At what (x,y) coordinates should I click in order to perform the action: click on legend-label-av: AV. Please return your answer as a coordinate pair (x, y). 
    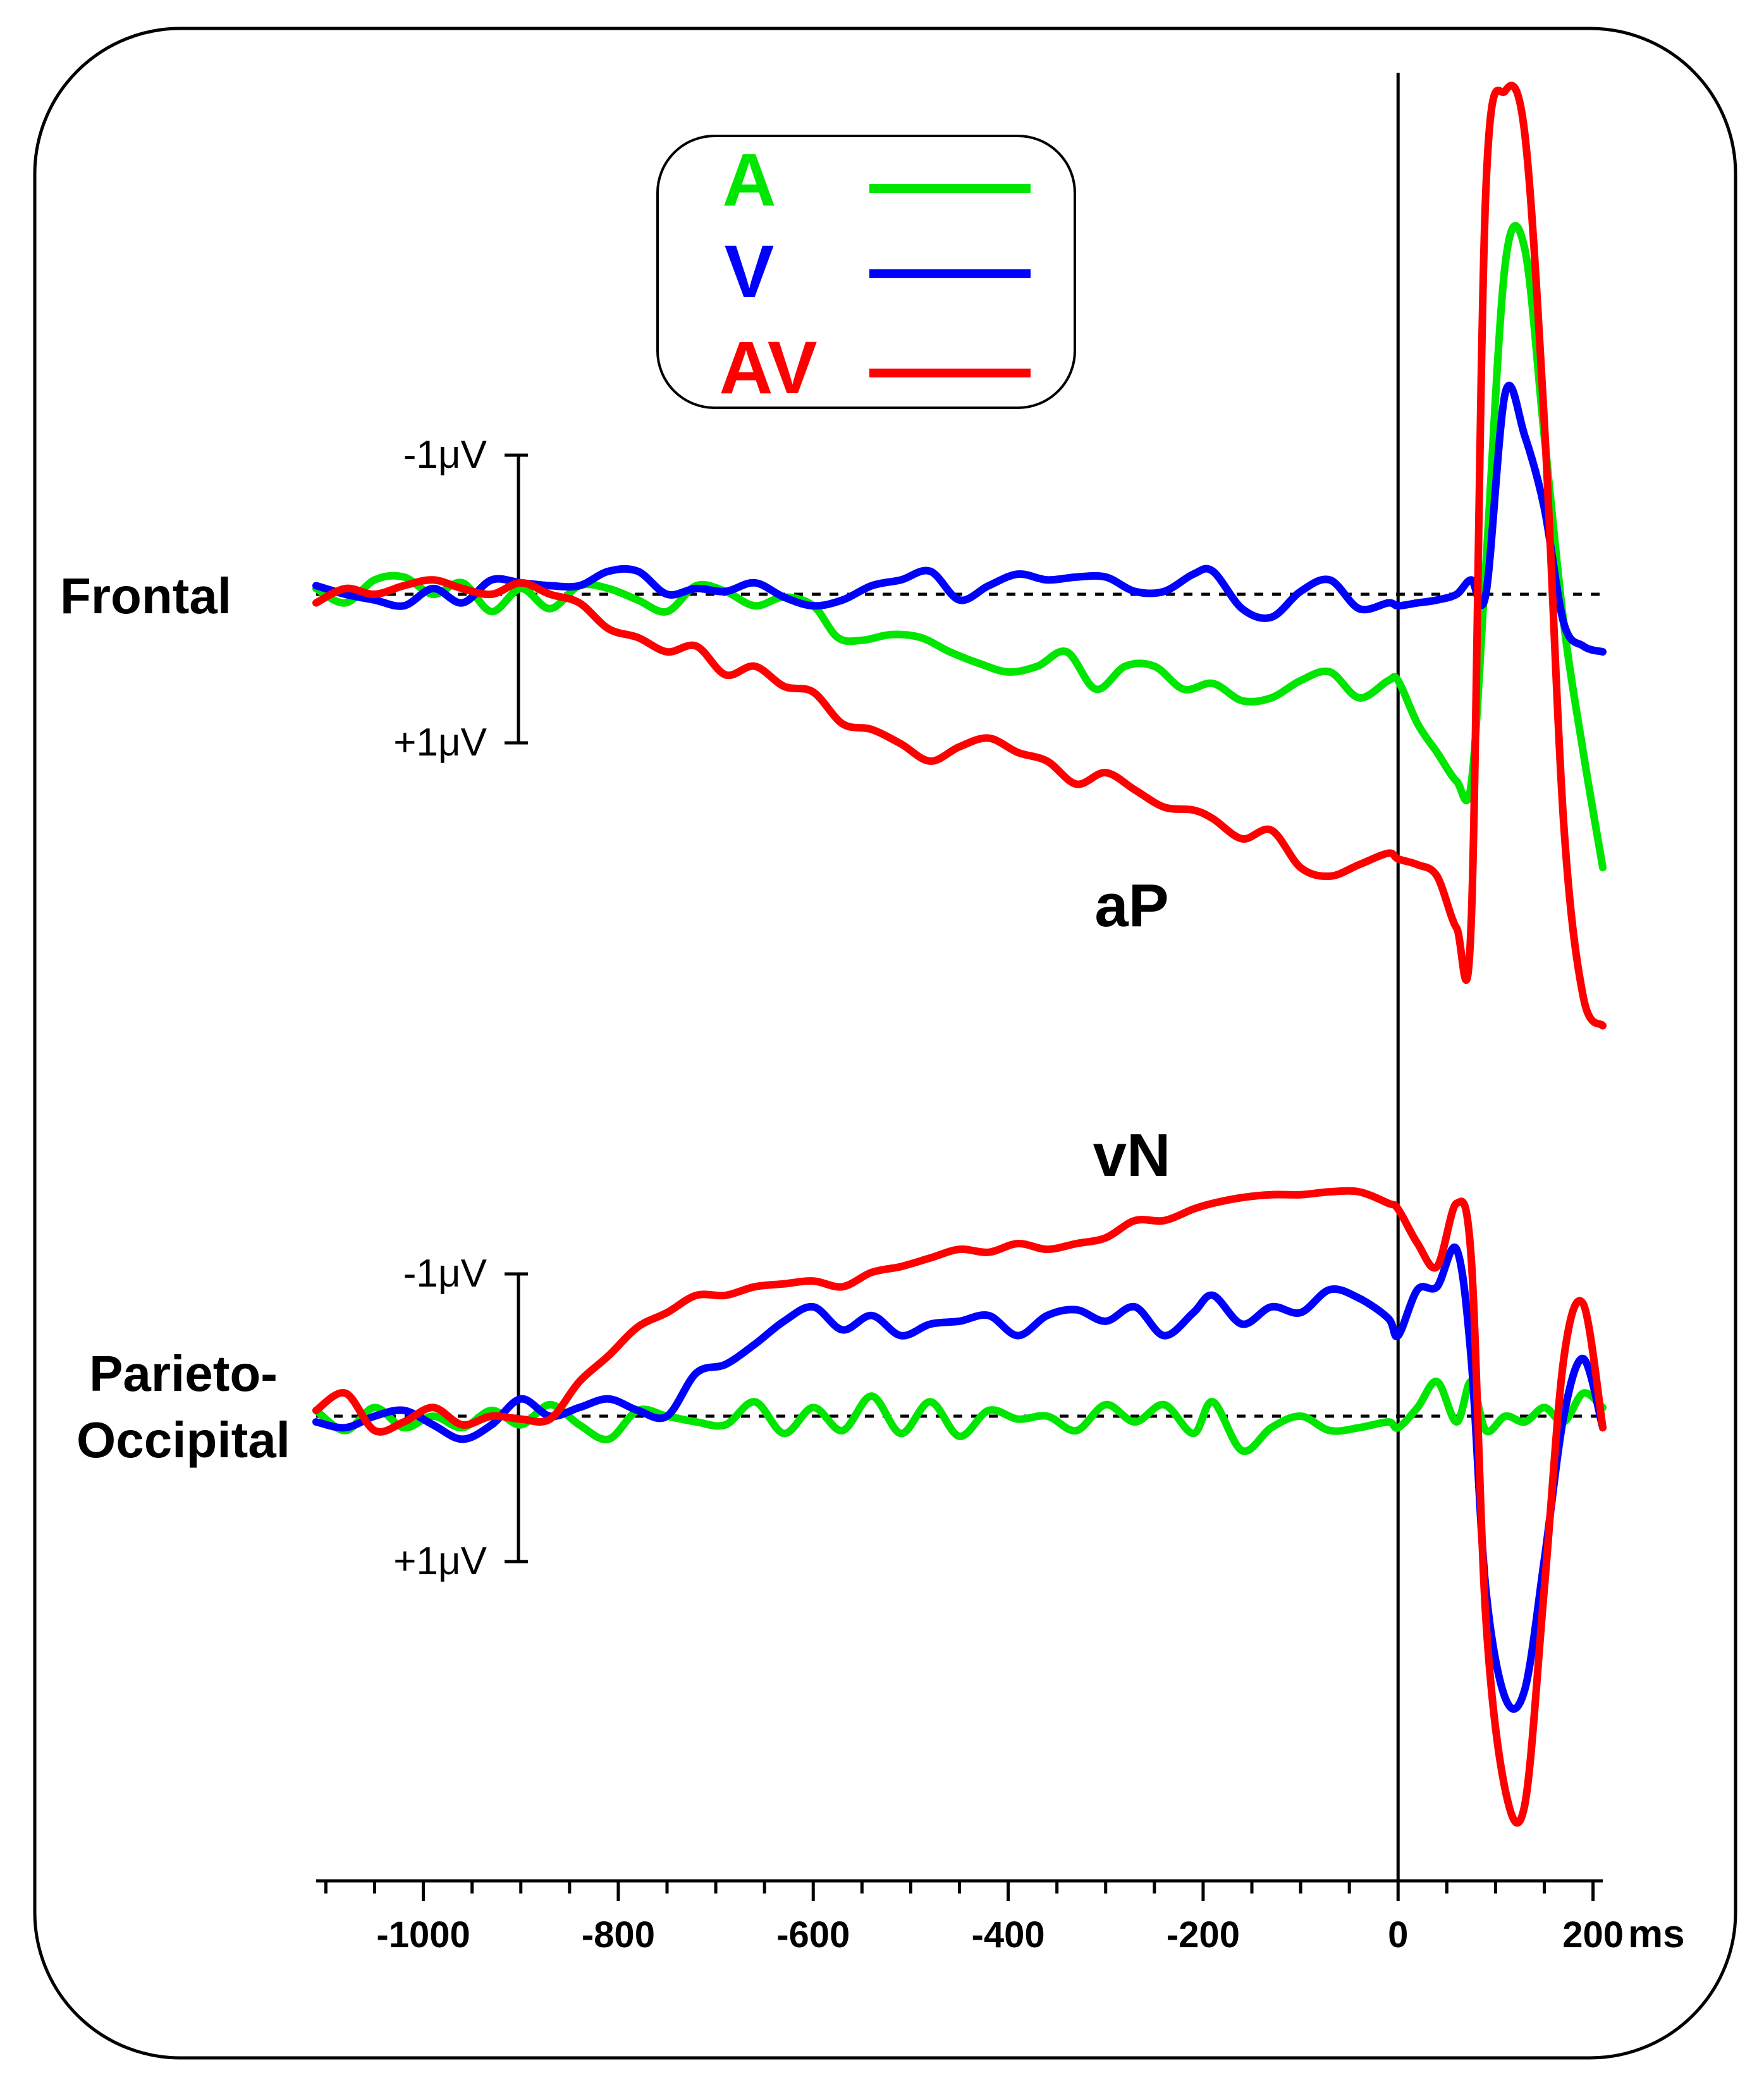
    Looking at the image, I should click on (768, 368).